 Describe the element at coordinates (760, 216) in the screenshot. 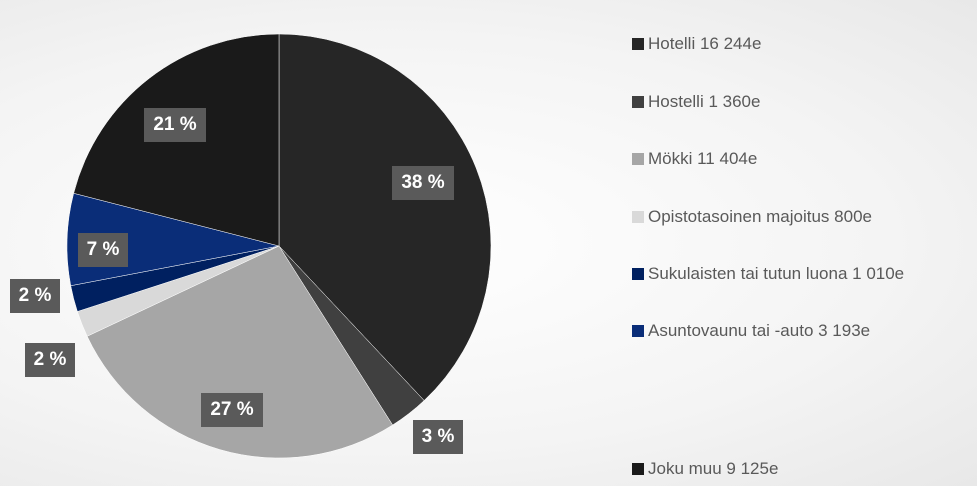

I see `legend-label: Opistotasoinen majoitus 800e` at that location.